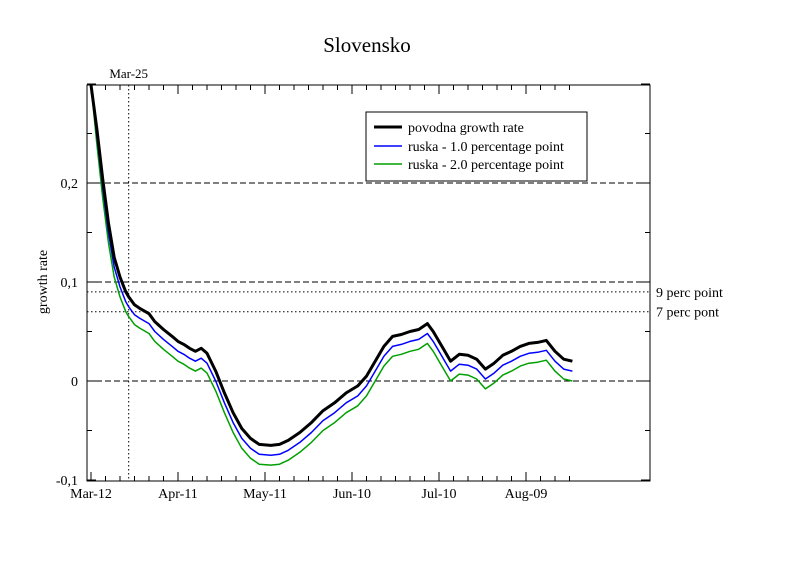  What do you see at coordinates (67, 481) in the screenshot?
I see `y-tick-label: -0,1` at bounding box center [67, 481].